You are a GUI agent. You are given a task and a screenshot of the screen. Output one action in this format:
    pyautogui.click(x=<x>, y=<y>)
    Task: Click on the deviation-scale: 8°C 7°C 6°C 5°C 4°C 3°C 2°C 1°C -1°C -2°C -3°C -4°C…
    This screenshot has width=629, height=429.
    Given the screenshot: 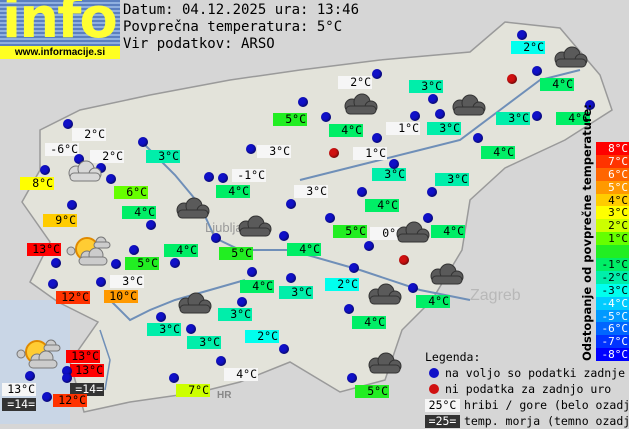 What is the action you would take?
    pyautogui.click(x=612, y=251)
    